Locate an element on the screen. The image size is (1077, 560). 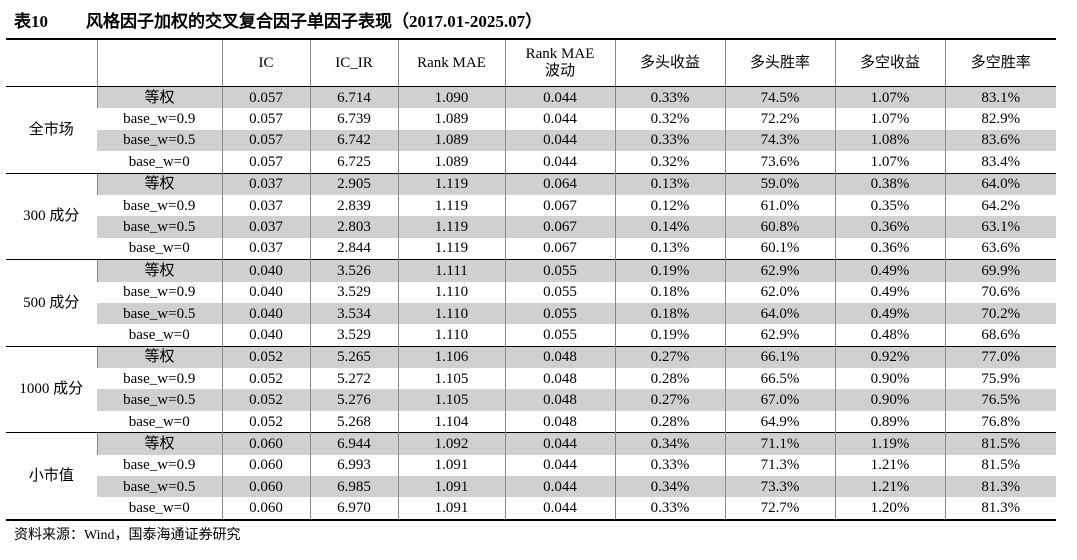
header-cell: IC is located at coordinates (265, 63).